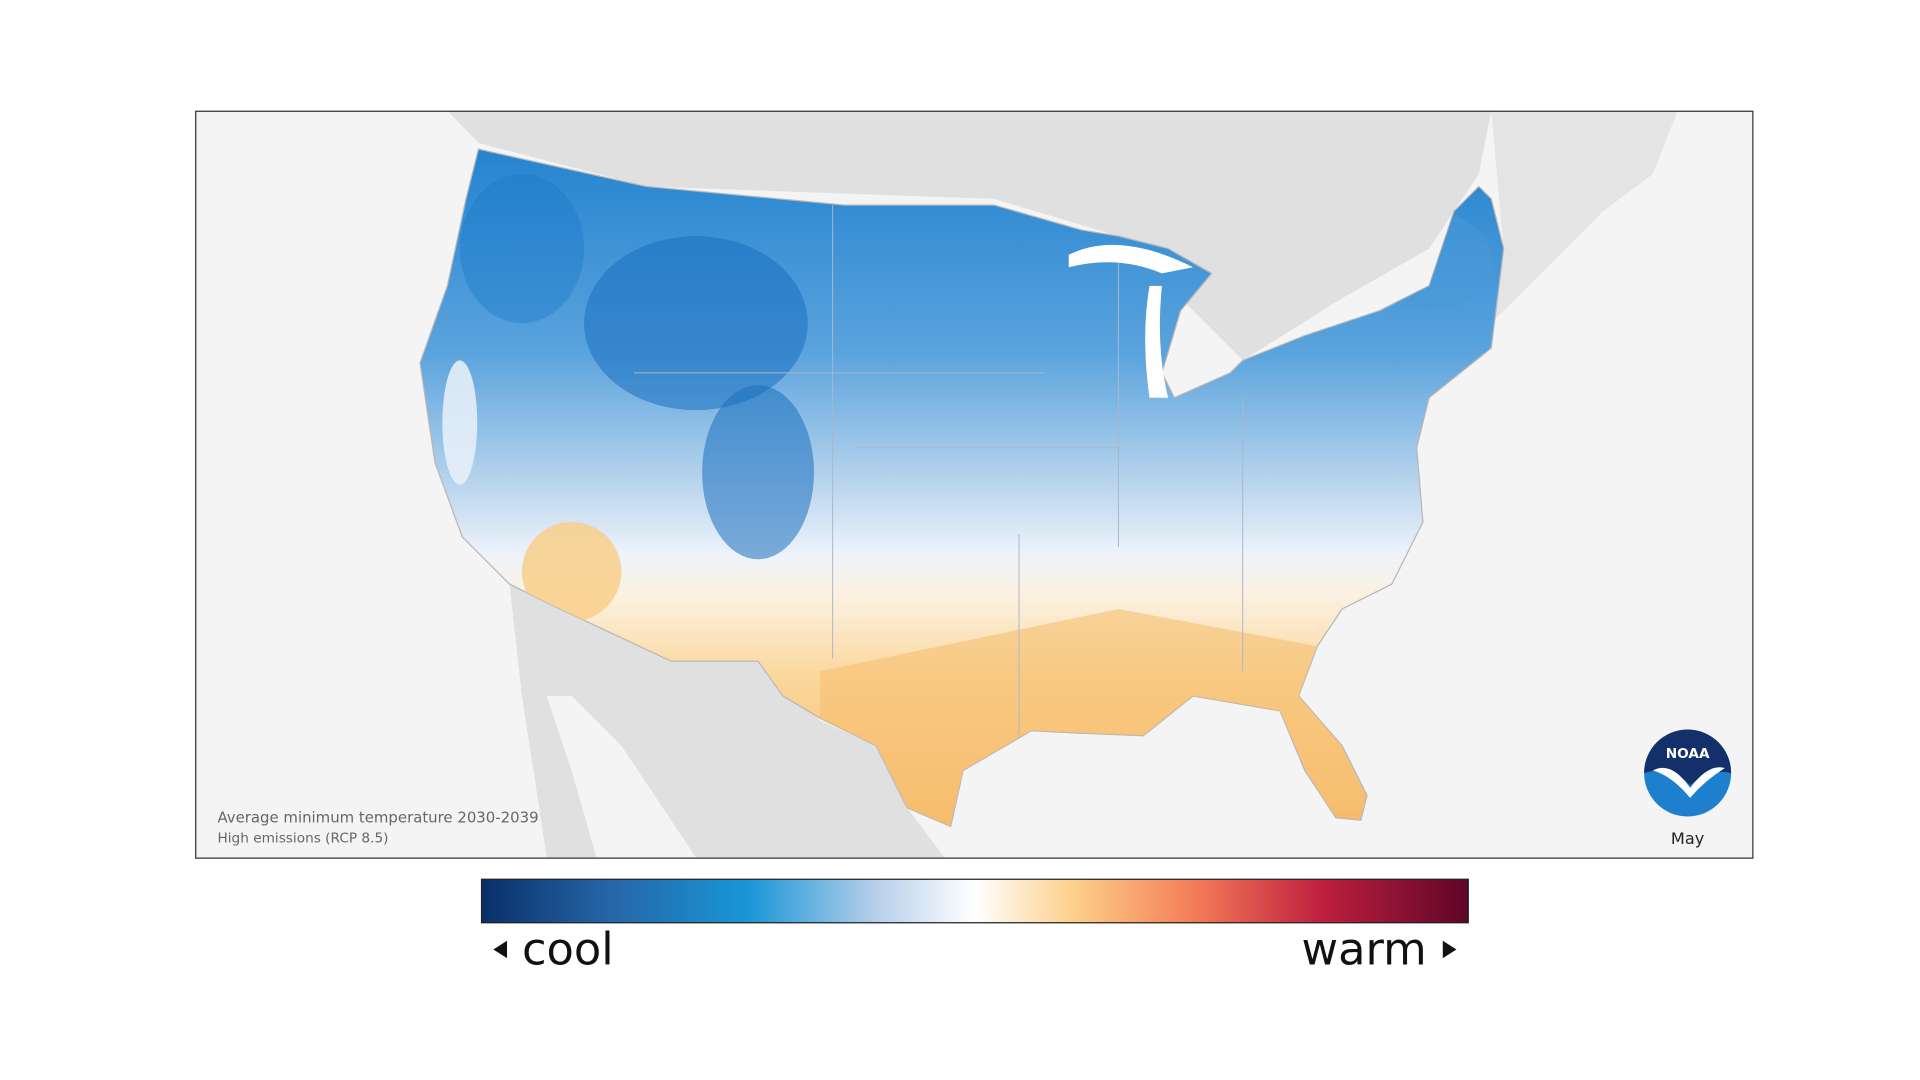  I want to click on lake-michigan, so click(1157, 341).